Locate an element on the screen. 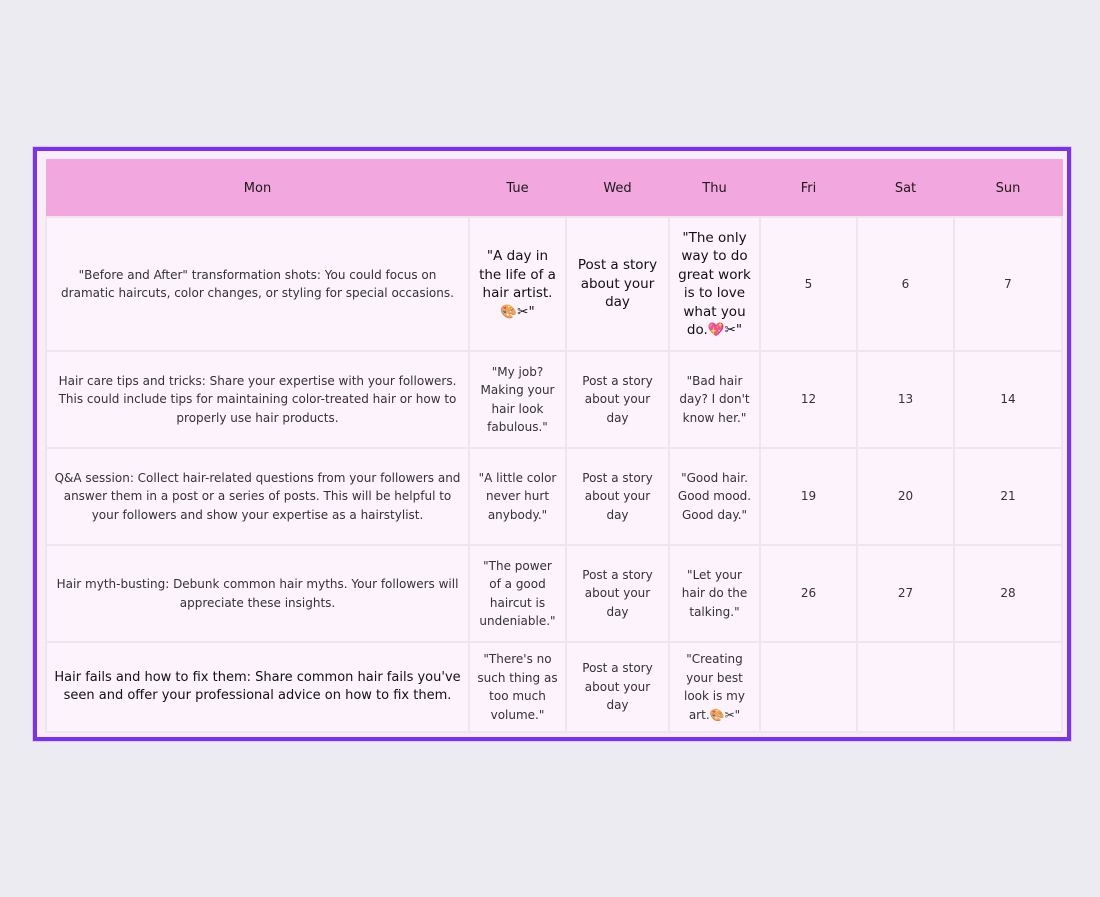  header-sat: Sat is located at coordinates (905, 188).